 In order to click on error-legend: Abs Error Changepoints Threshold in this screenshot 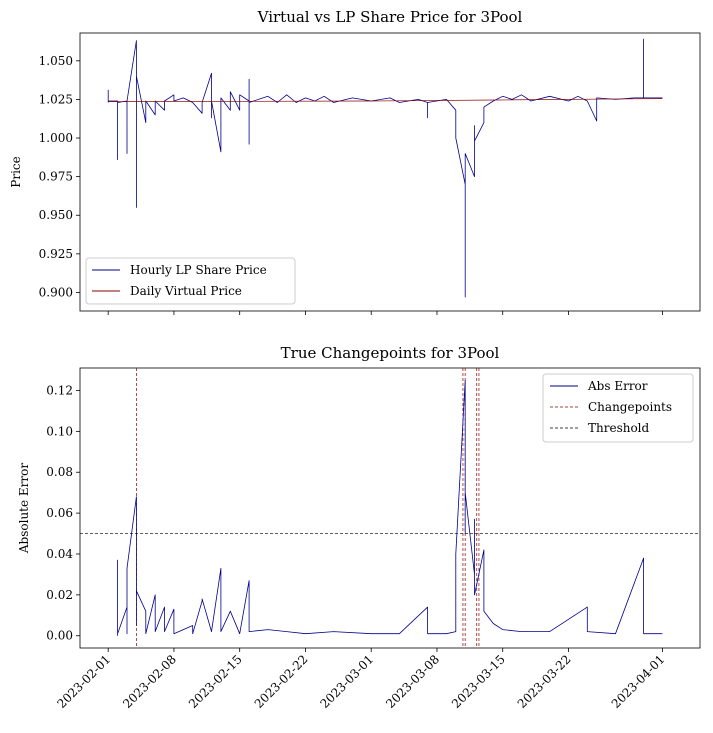, I will do `click(618, 408)`.